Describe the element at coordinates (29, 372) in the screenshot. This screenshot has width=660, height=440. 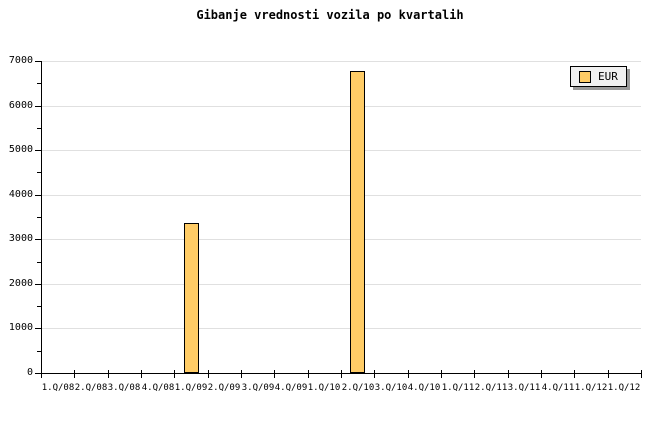
I see `y-tick-label: 0` at that location.